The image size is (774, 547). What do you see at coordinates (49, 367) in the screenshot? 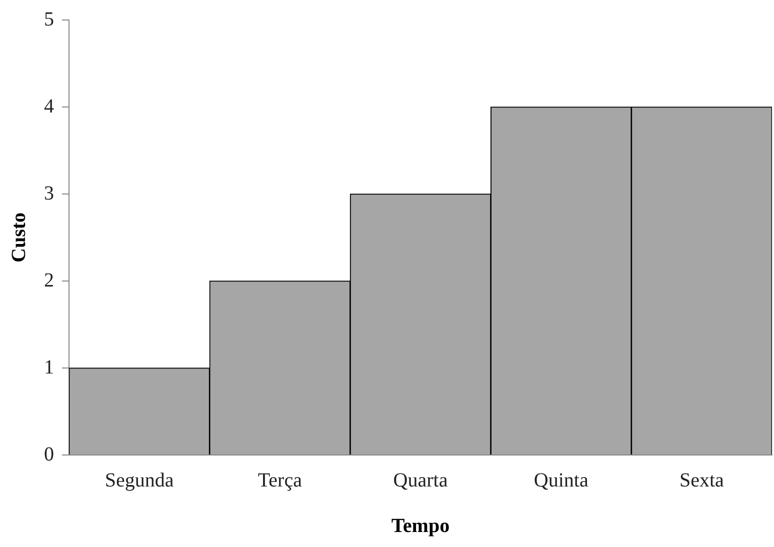
I see `y-tick-label: 1` at bounding box center [49, 367].